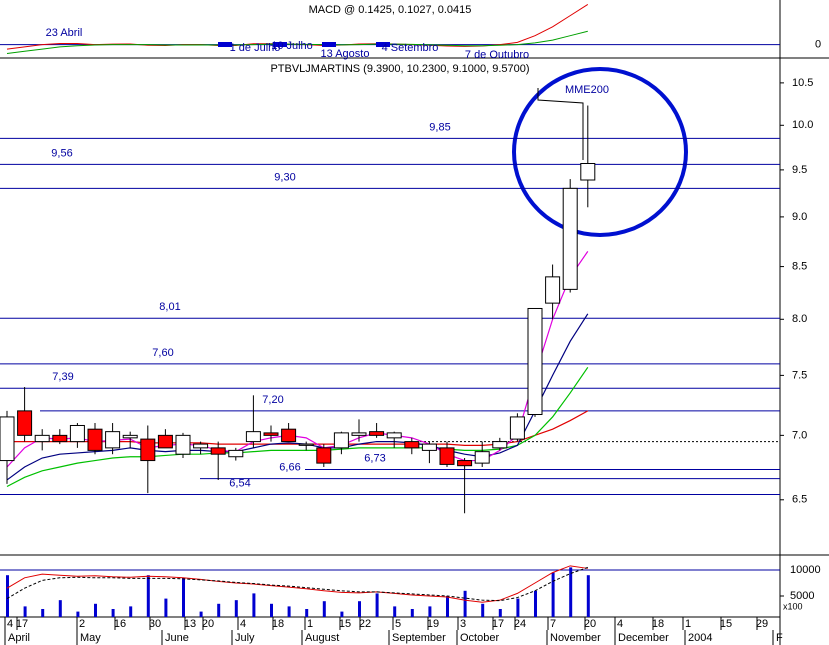 The width and height of the screenshot is (829, 645). I want to click on y-tick-label: 7.0, so click(799, 435).